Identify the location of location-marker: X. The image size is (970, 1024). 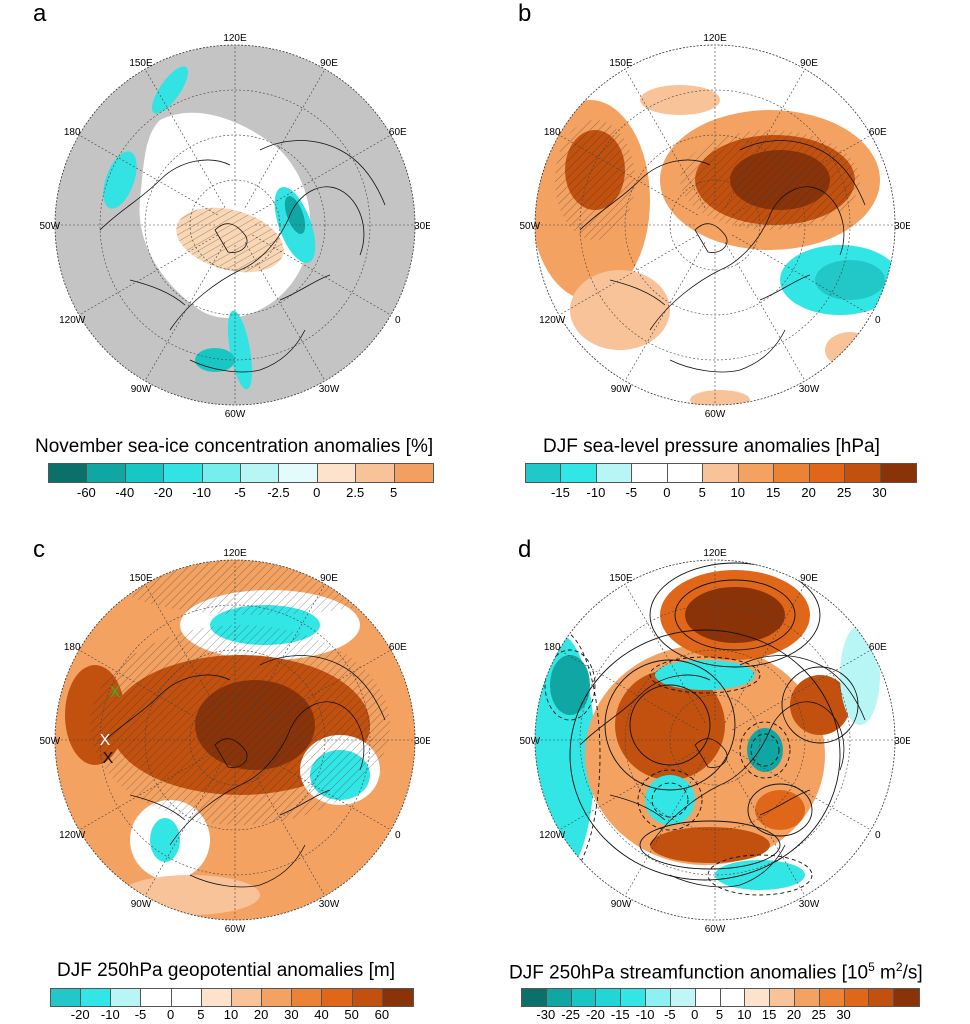
(115, 692).